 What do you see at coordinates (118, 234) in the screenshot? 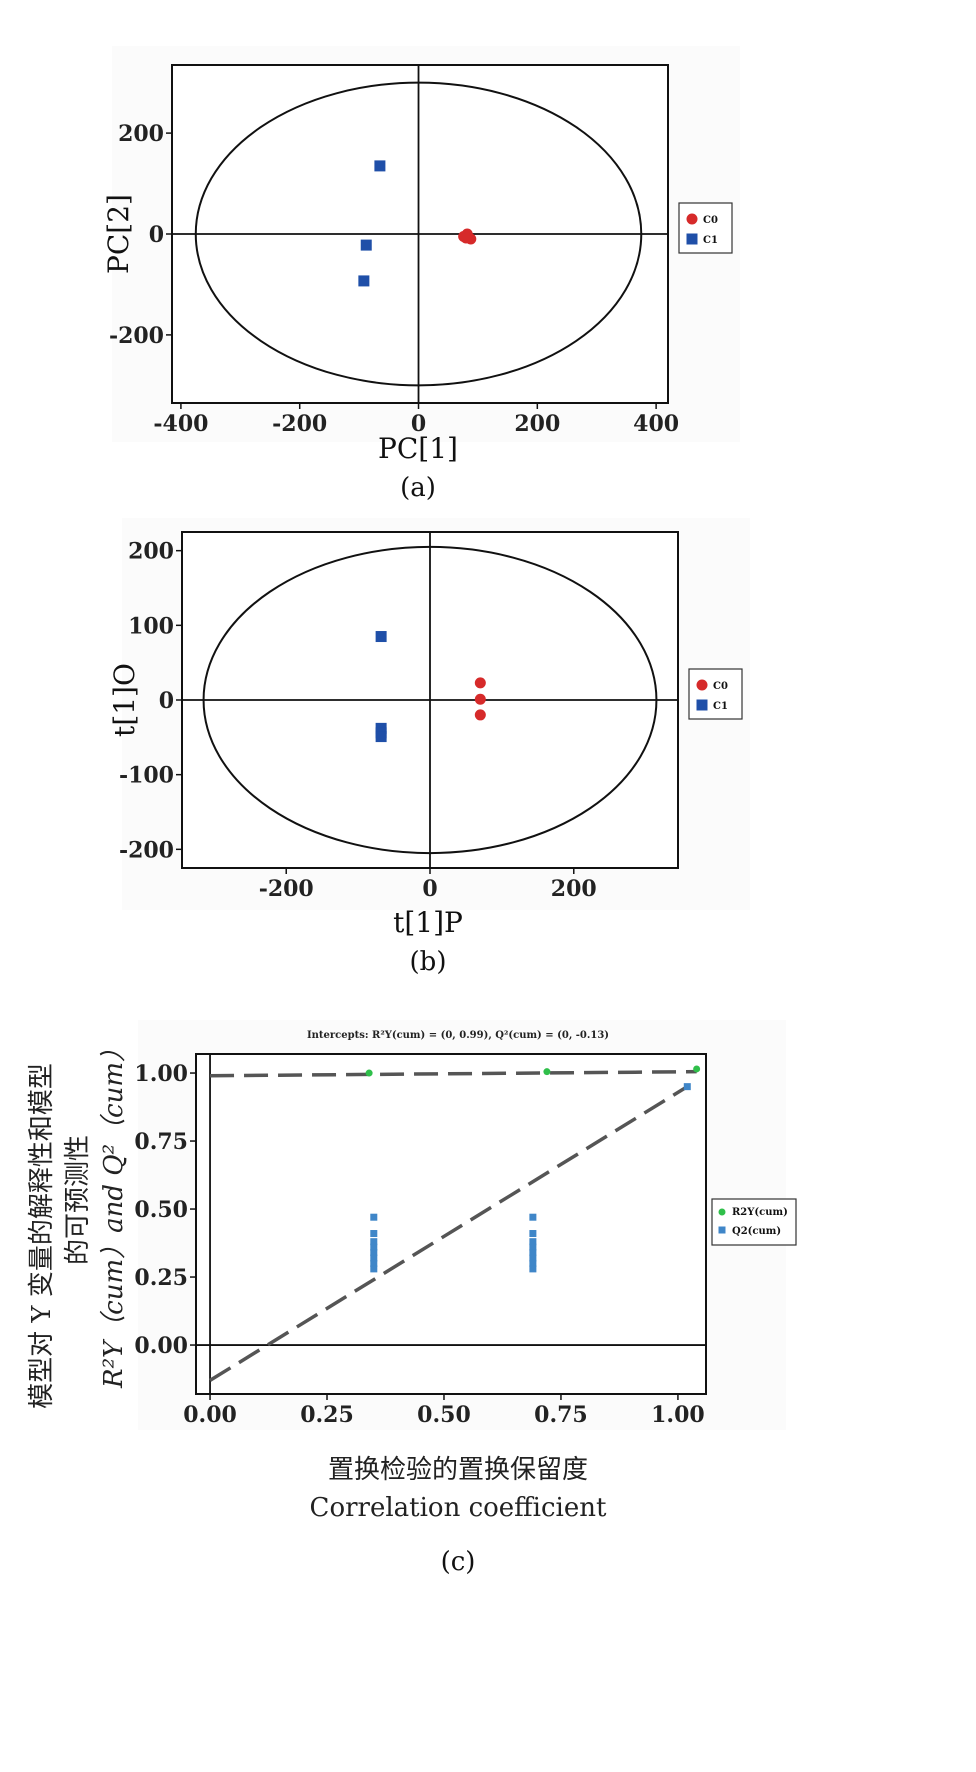
I see `panel-a-y-axis-label: PC[2]` at bounding box center [118, 234].